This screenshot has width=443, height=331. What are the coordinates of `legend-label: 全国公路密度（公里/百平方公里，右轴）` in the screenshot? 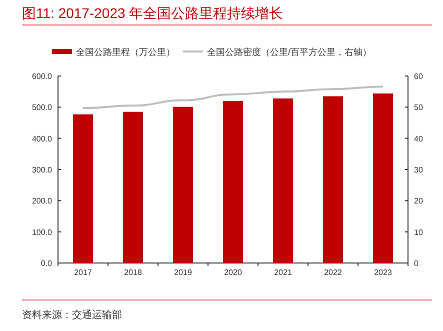 It's located at (289, 52).